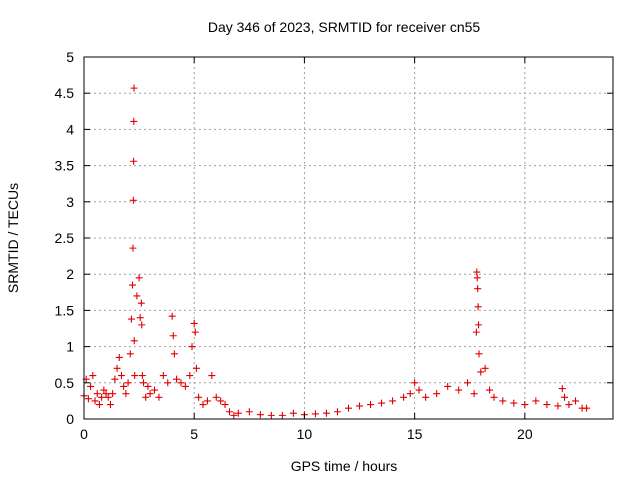 Image resolution: width=640 pixels, height=480 pixels. Describe the element at coordinates (305, 434) in the screenshot. I see `x-tick-label: 10` at that location.